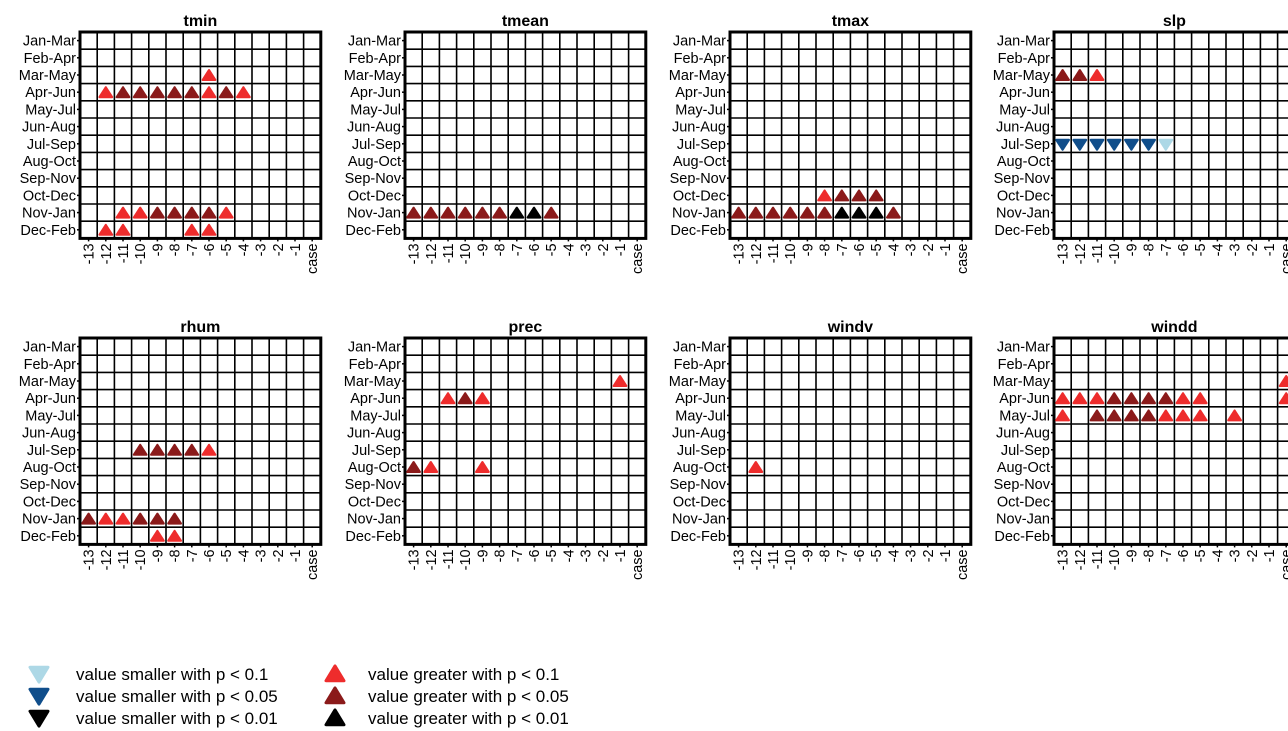 The image size is (1288, 731). What do you see at coordinates (49, 502) in the screenshot?
I see `y-tick-label: Oct-Dec` at bounding box center [49, 502].